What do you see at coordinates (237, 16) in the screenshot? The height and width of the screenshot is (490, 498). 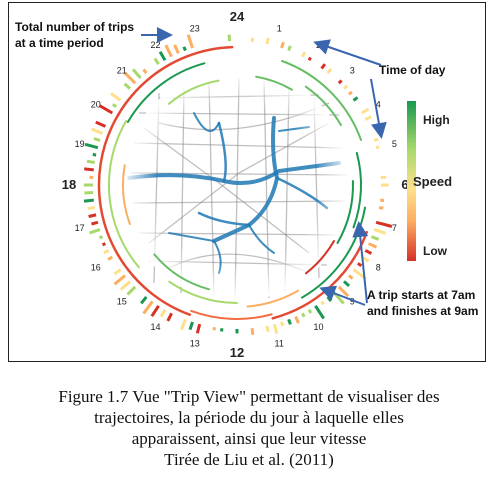 I see `hour-label: 24` at bounding box center [237, 16].